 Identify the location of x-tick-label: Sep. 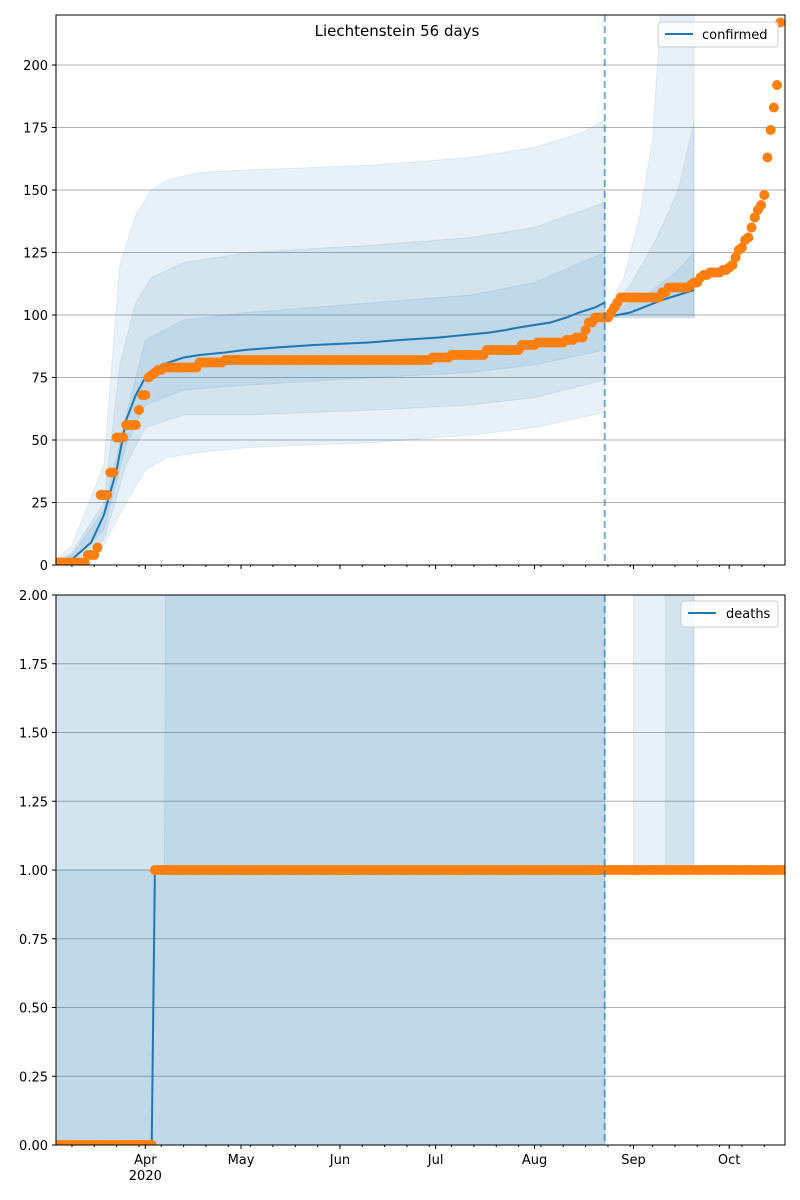
(633, 1160).